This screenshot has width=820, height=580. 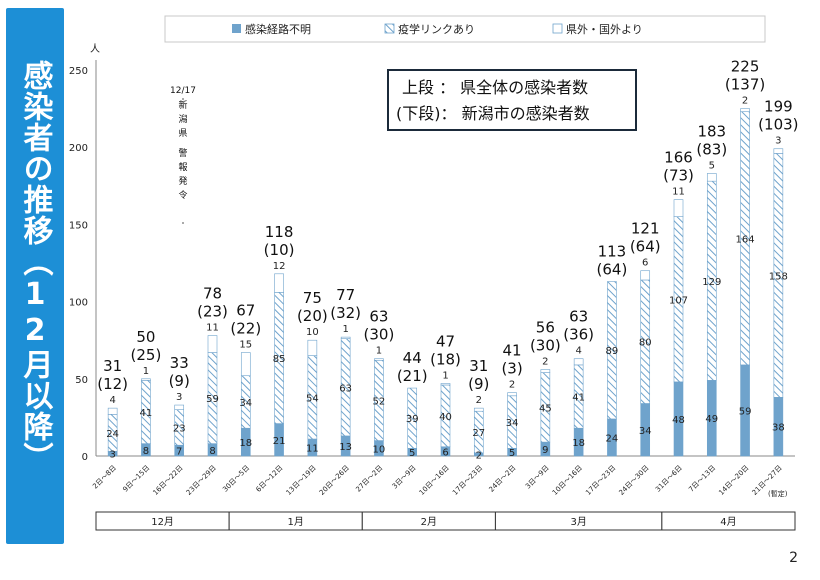 I want to click on alert-marker: 12/17 新潟県警報発令, so click(x=183, y=156).